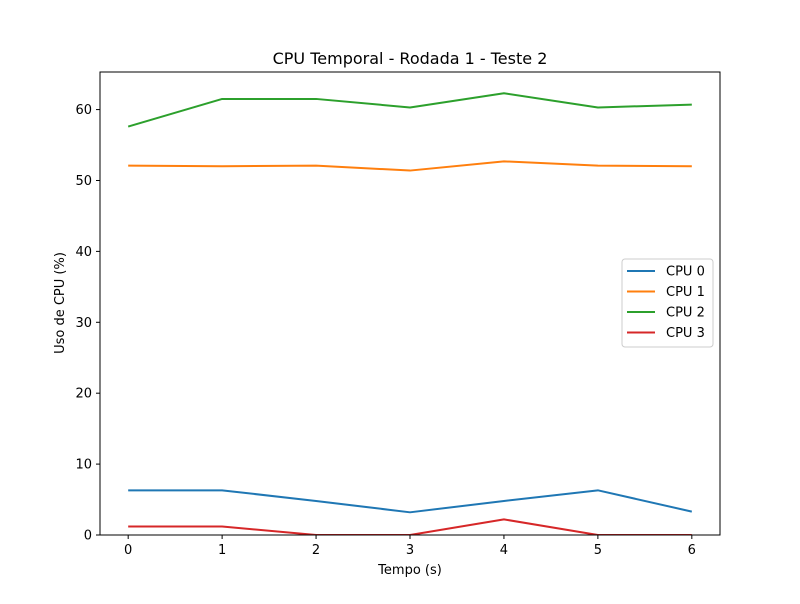 The image size is (800, 604). What do you see at coordinates (60, 303) in the screenshot?
I see `y-axis-label: Uso de CPU (%)` at bounding box center [60, 303].